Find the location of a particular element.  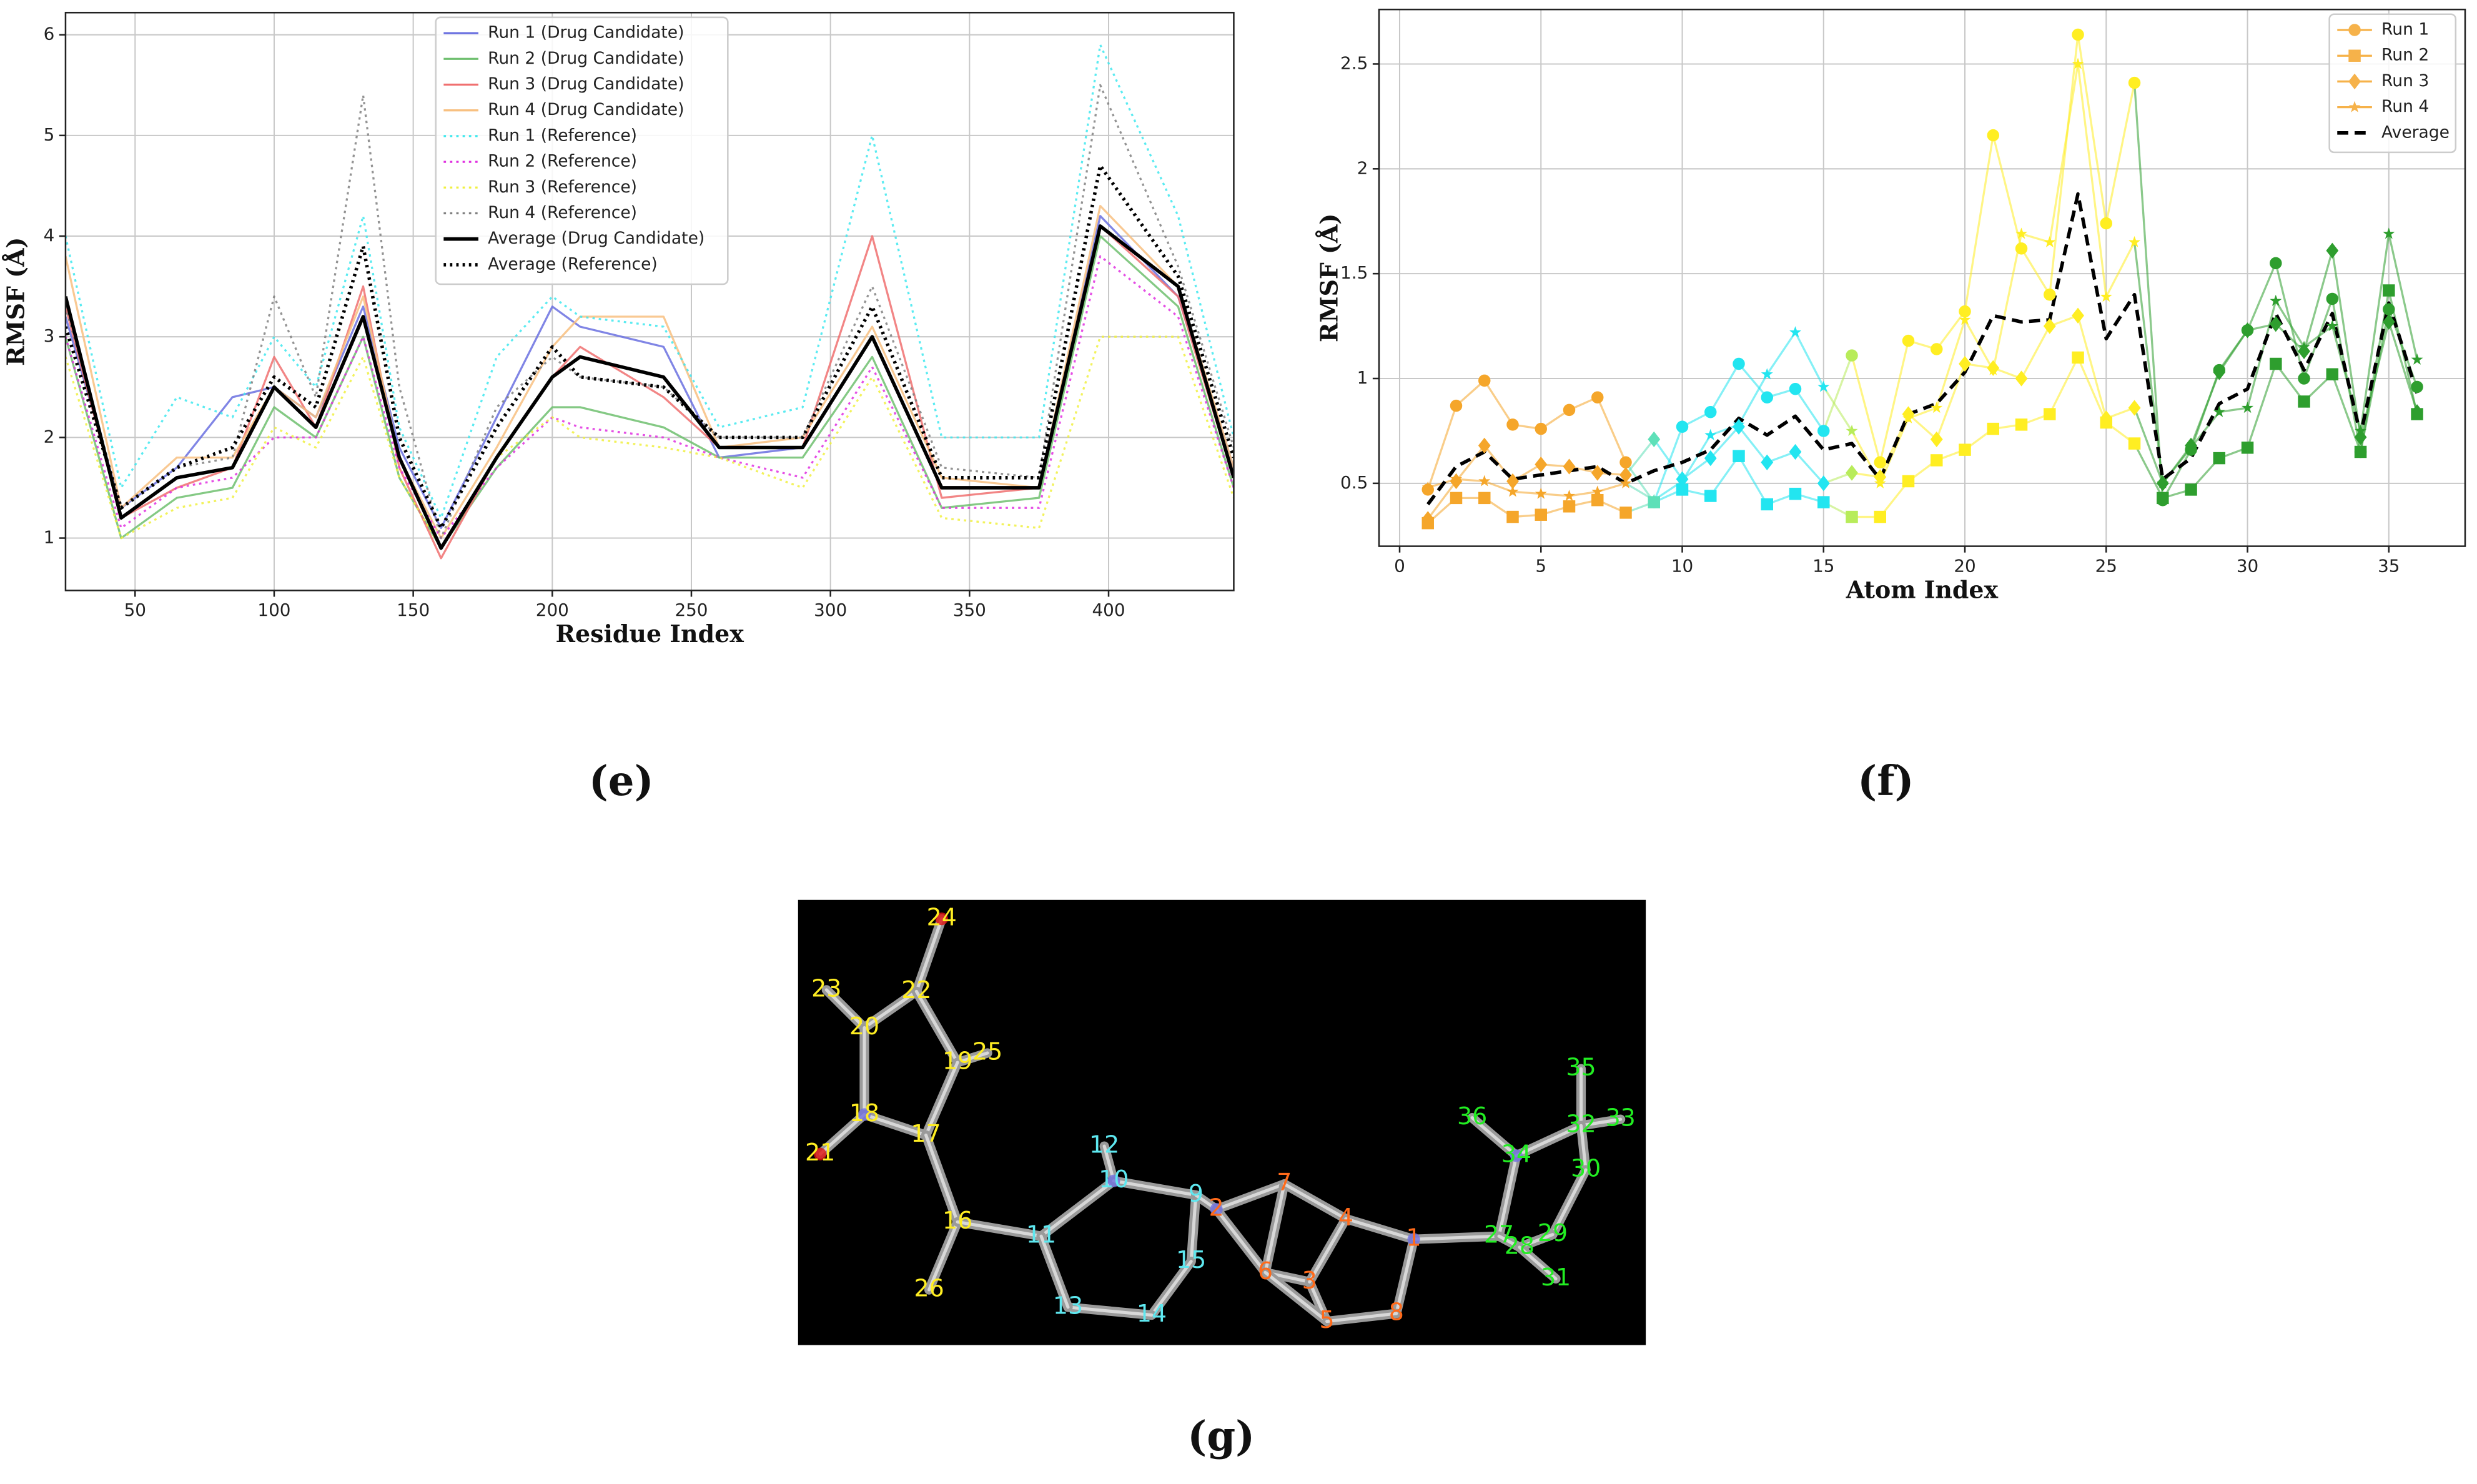

atom-label: 18 is located at coordinates (864, 1113).